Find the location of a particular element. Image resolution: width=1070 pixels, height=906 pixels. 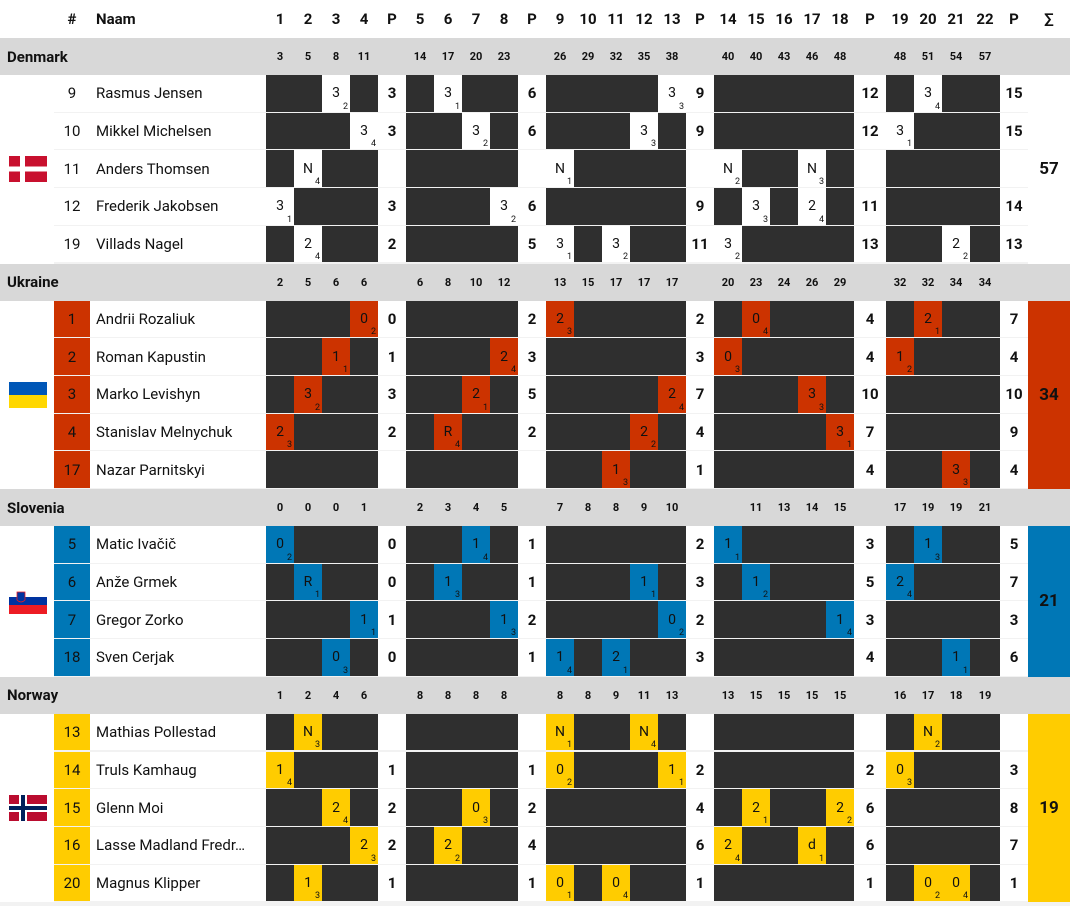

player-name: Stanislav Melnychuk is located at coordinates (178, 432).